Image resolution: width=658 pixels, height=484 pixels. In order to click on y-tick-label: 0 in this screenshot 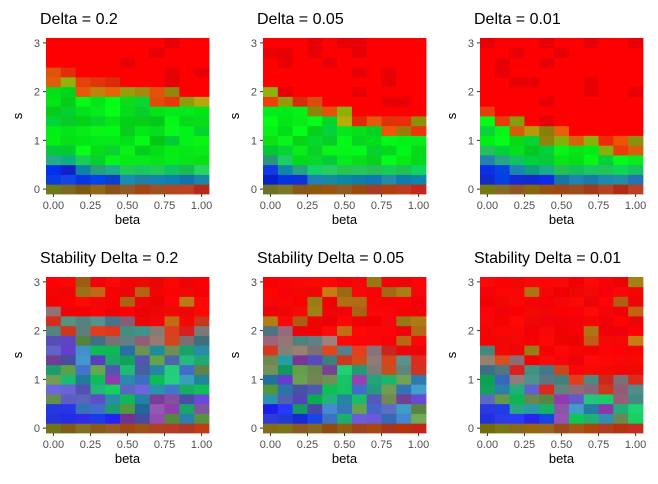, I will do `click(471, 429)`.